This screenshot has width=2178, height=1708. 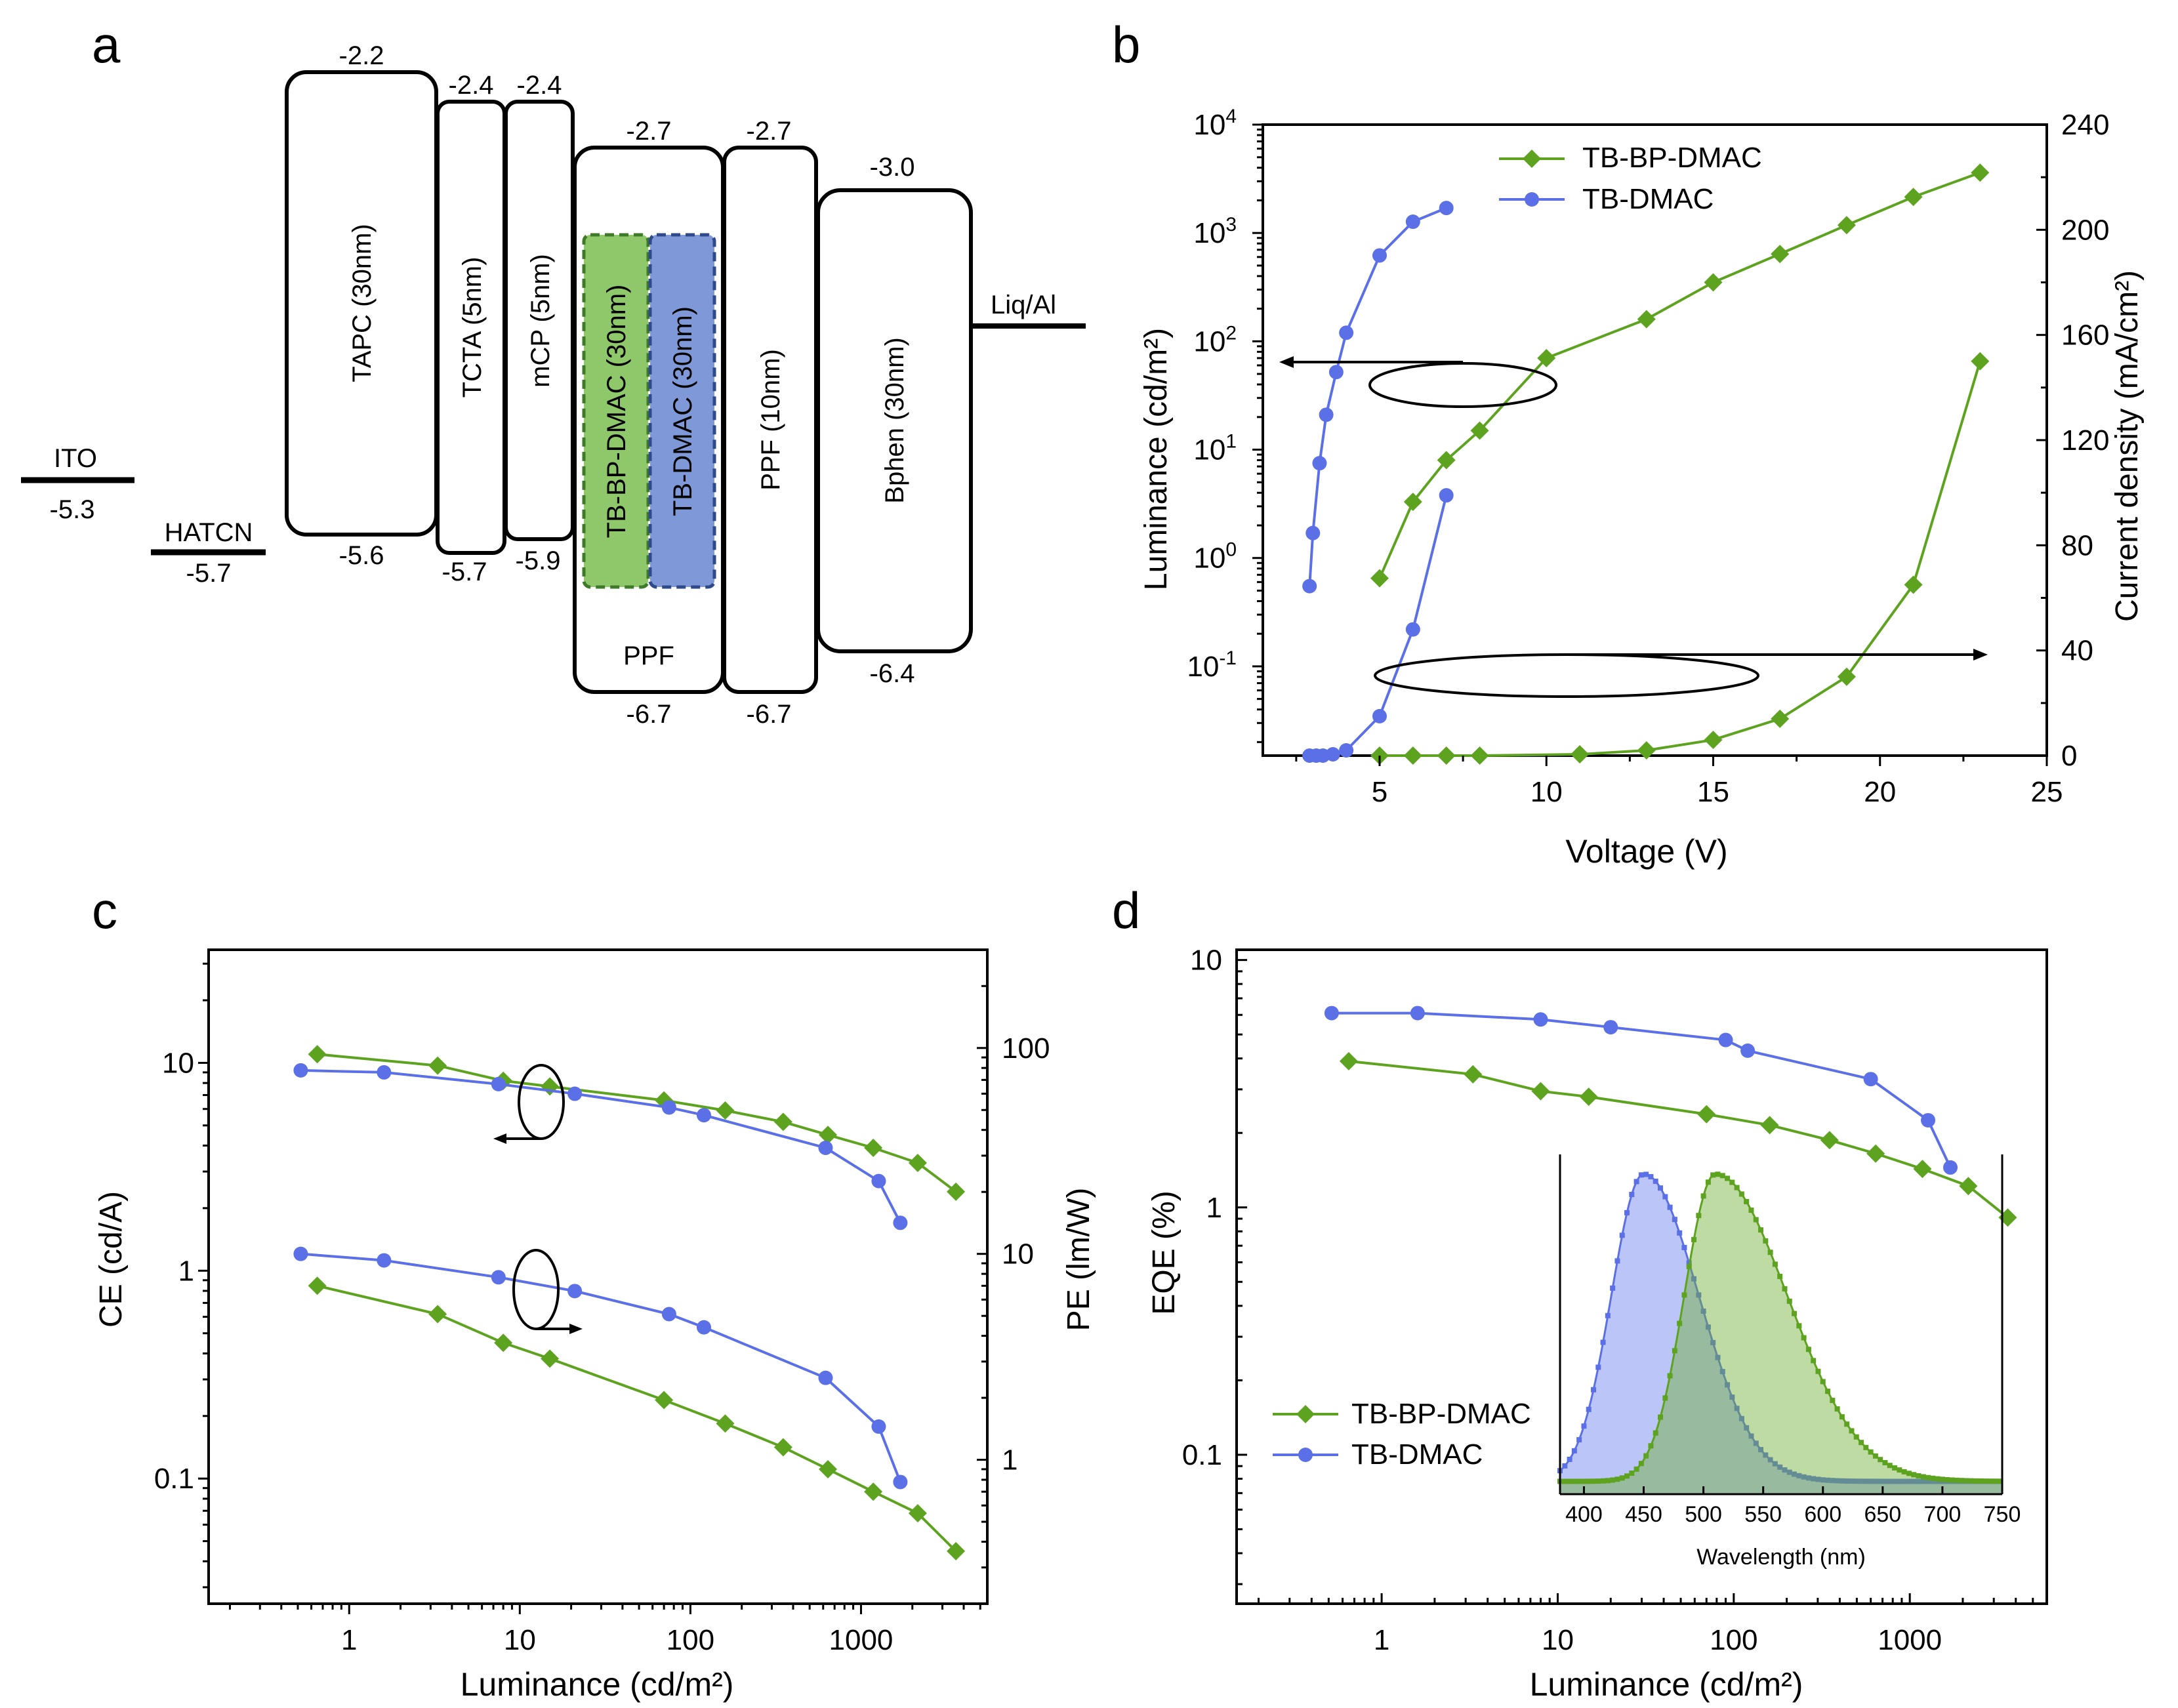 What do you see at coordinates (536, 1289) in the screenshot?
I see `panel-c-pe-ellipse` at bounding box center [536, 1289].